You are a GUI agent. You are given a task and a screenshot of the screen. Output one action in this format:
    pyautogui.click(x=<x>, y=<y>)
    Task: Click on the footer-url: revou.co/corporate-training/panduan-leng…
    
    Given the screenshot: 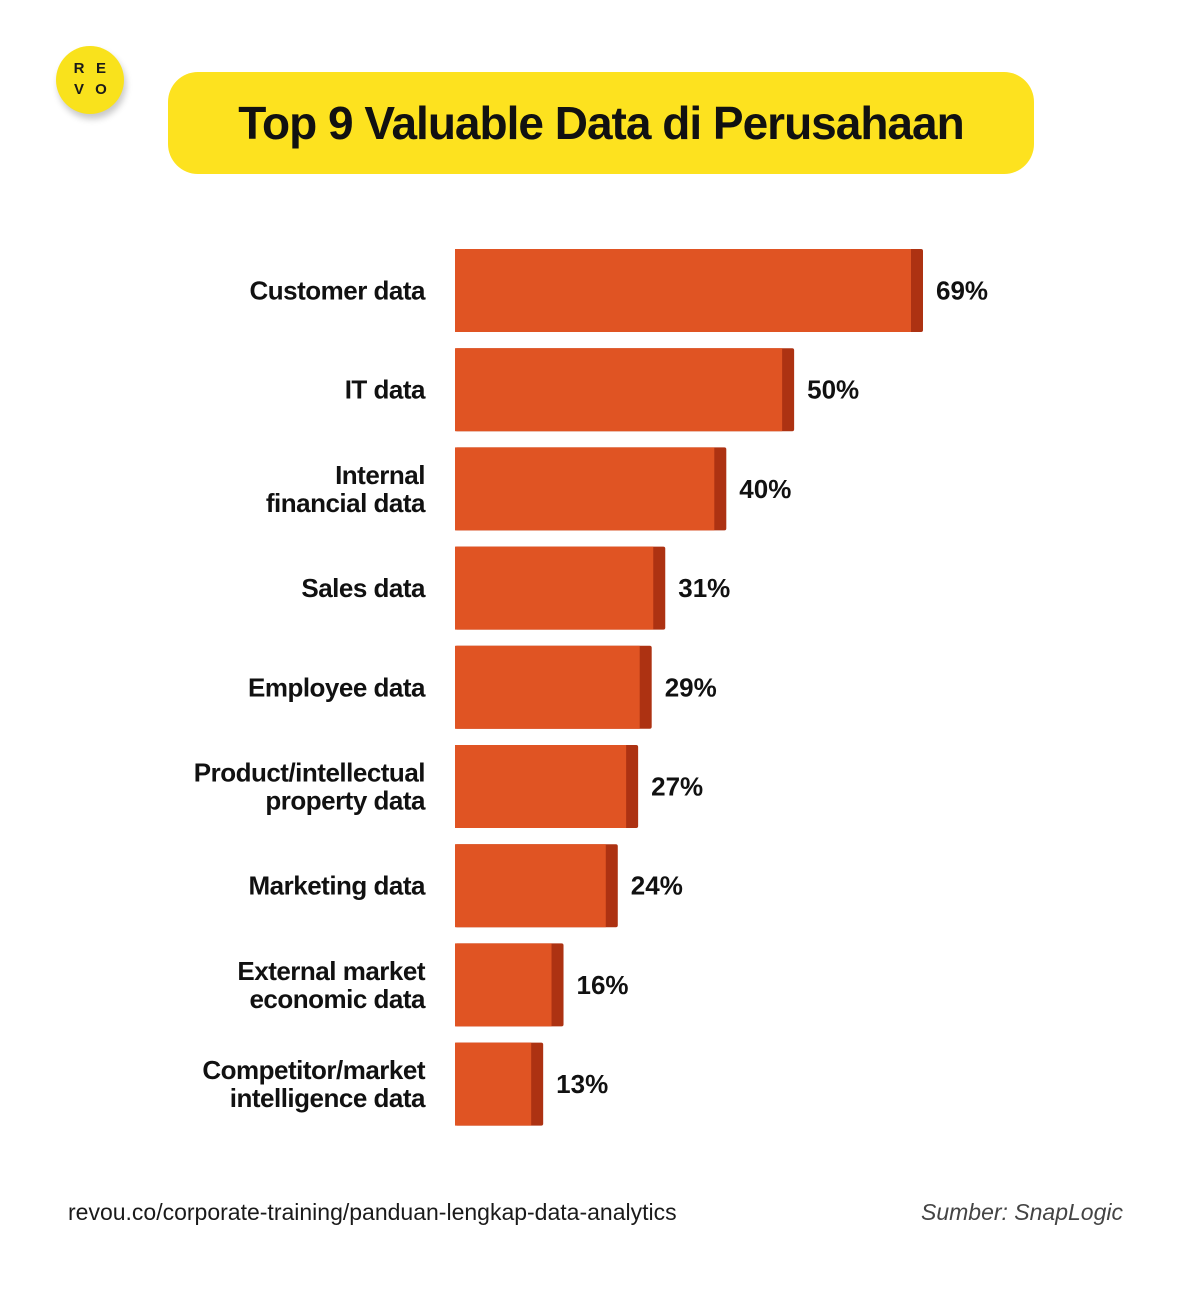 What is the action you would take?
    pyautogui.click(x=372, y=1212)
    